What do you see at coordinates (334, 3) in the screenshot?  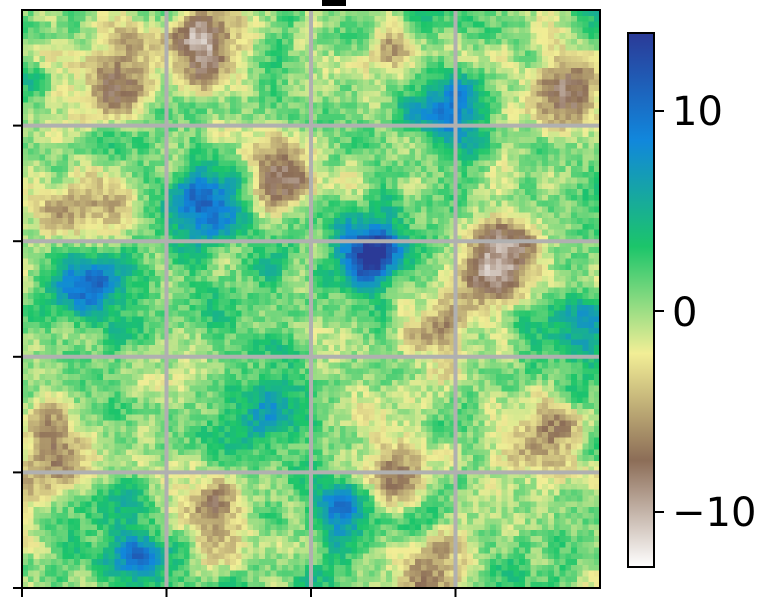 I see `title-fragment` at bounding box center [334, 3].